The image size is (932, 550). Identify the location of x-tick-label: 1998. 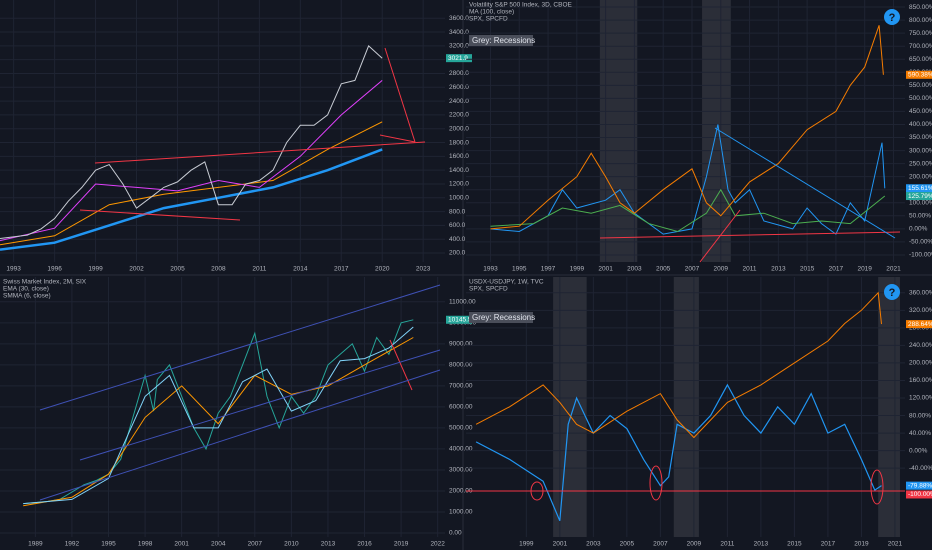
(145, 544).